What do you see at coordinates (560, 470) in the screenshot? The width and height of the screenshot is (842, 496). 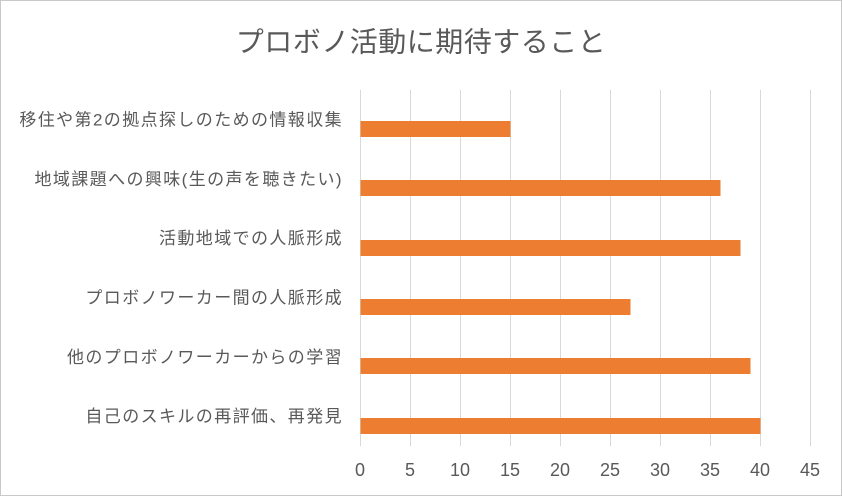 I see `x-tick-label: 20` at bounding box center [560, 470].